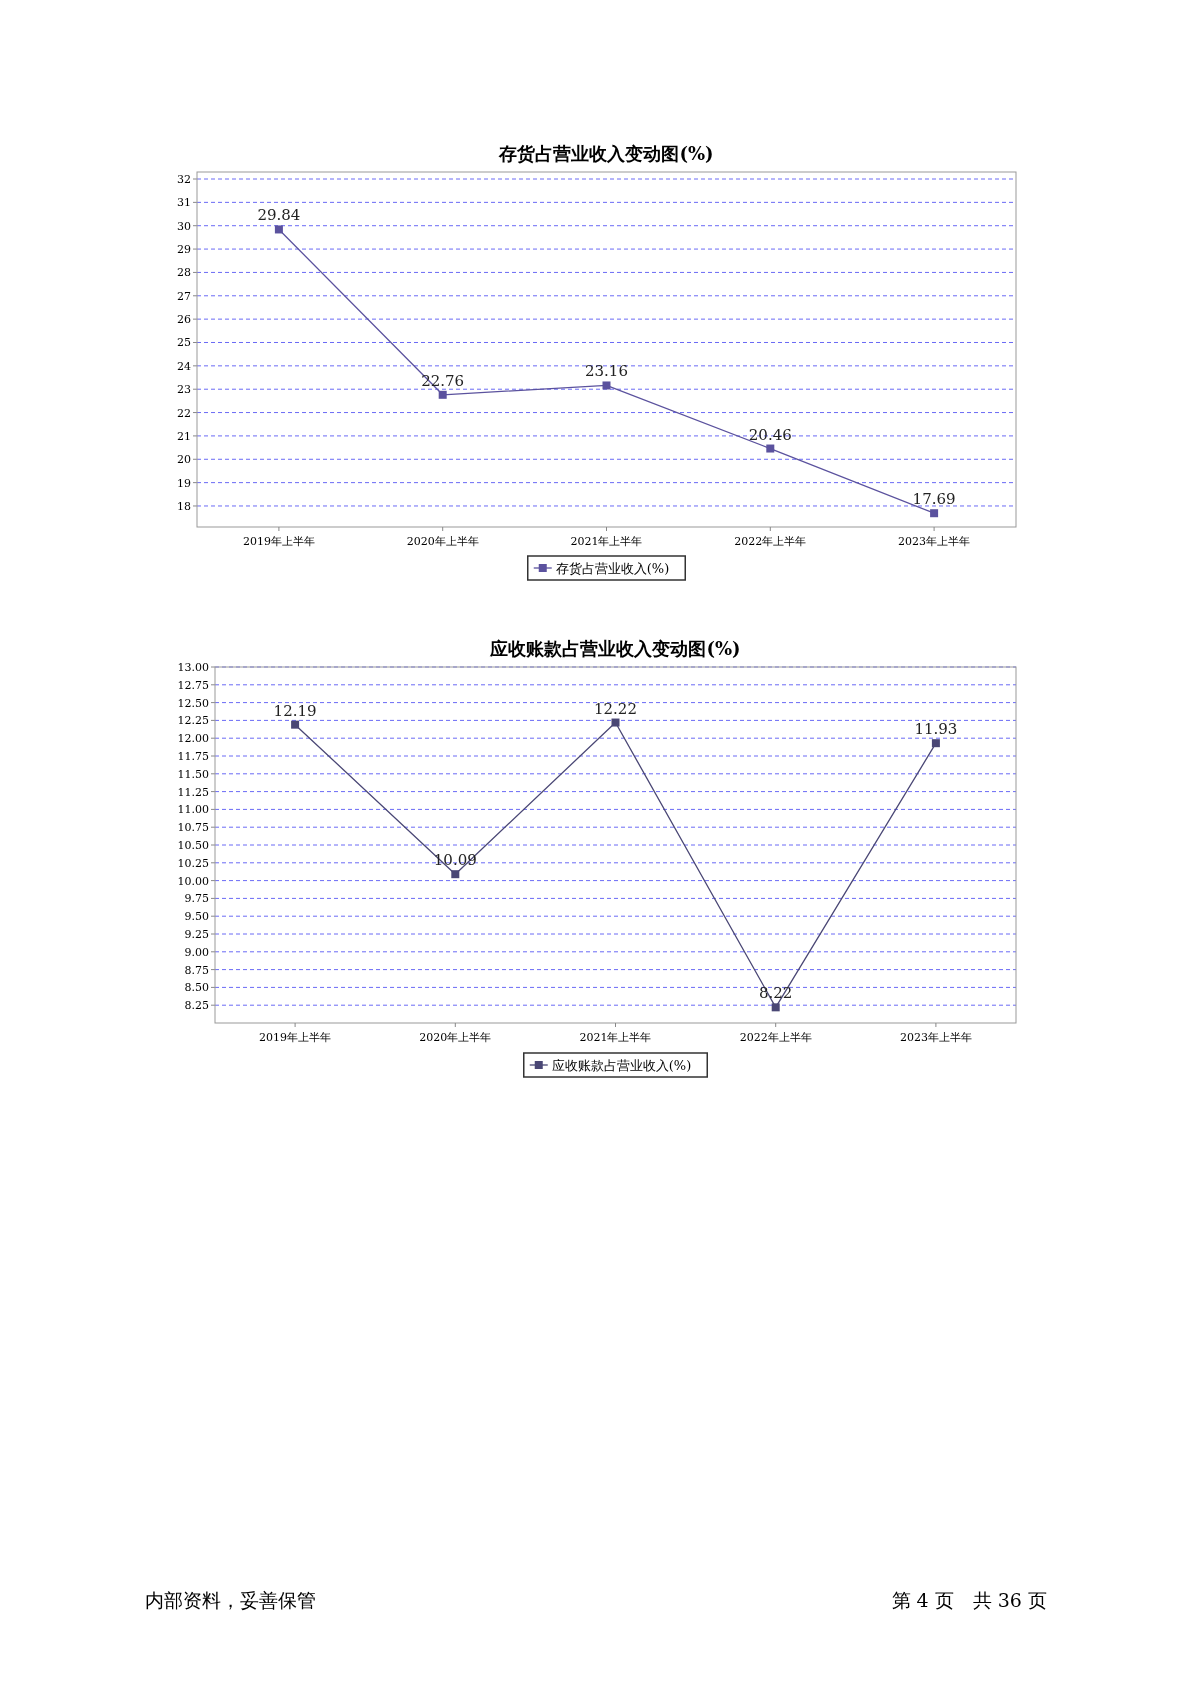 The width and height of the screenshot is (1191, 1684). Describe the element at coordinates (196, 934) in the screenshot. I see `y-tick-label: 9.25` at that location.